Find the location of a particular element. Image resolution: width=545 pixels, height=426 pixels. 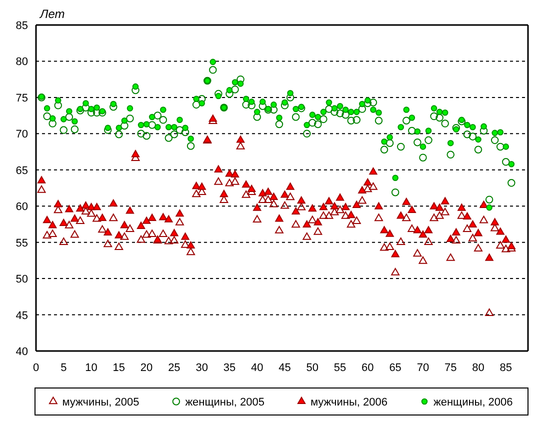

x-tick-label: 5 is located at coordinates (63, 368).